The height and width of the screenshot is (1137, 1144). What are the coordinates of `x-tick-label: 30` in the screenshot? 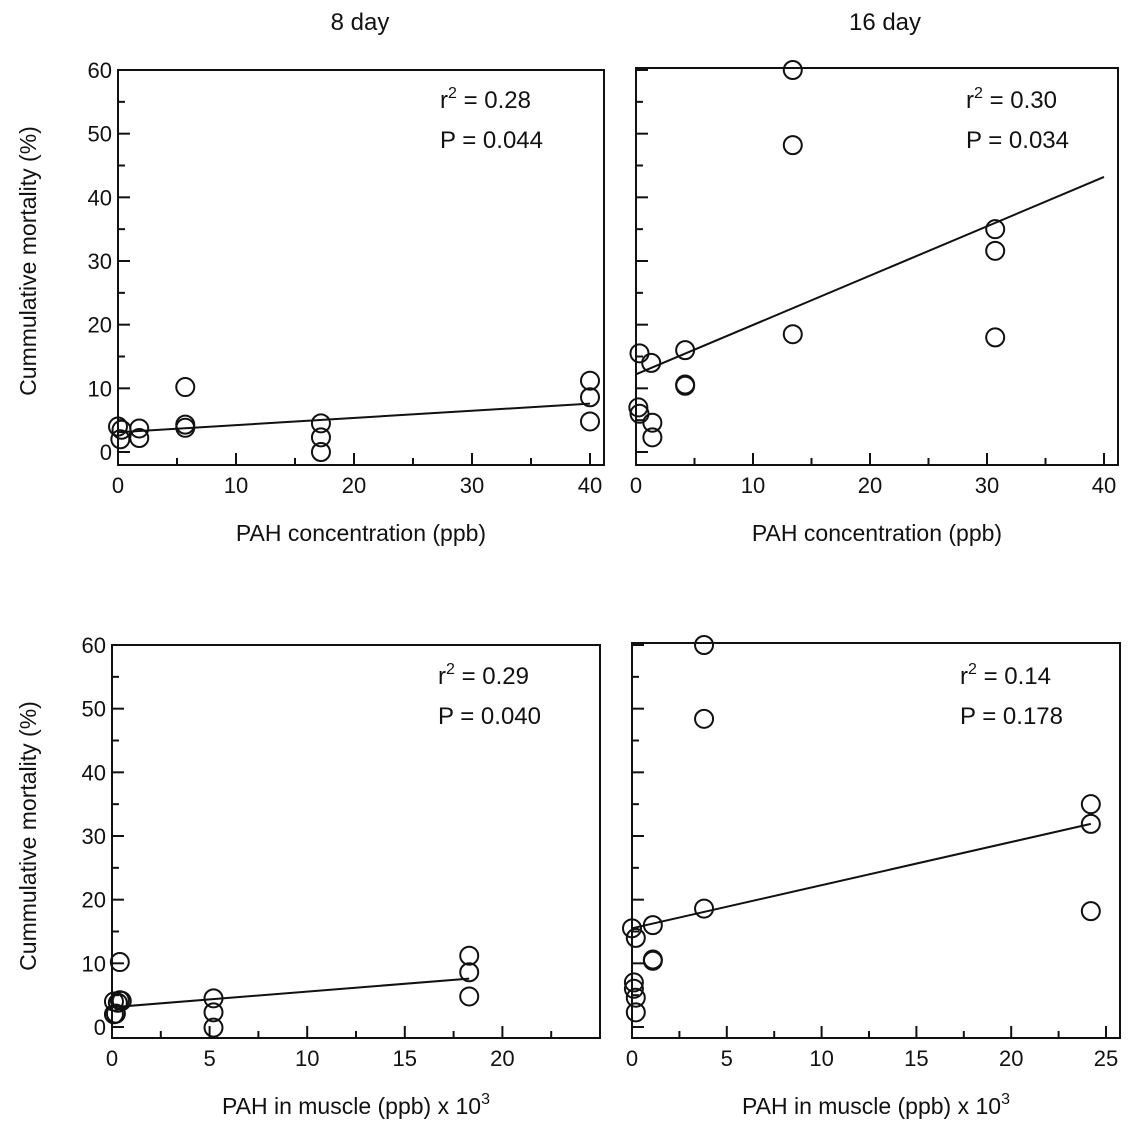 It's located at (987, 485).